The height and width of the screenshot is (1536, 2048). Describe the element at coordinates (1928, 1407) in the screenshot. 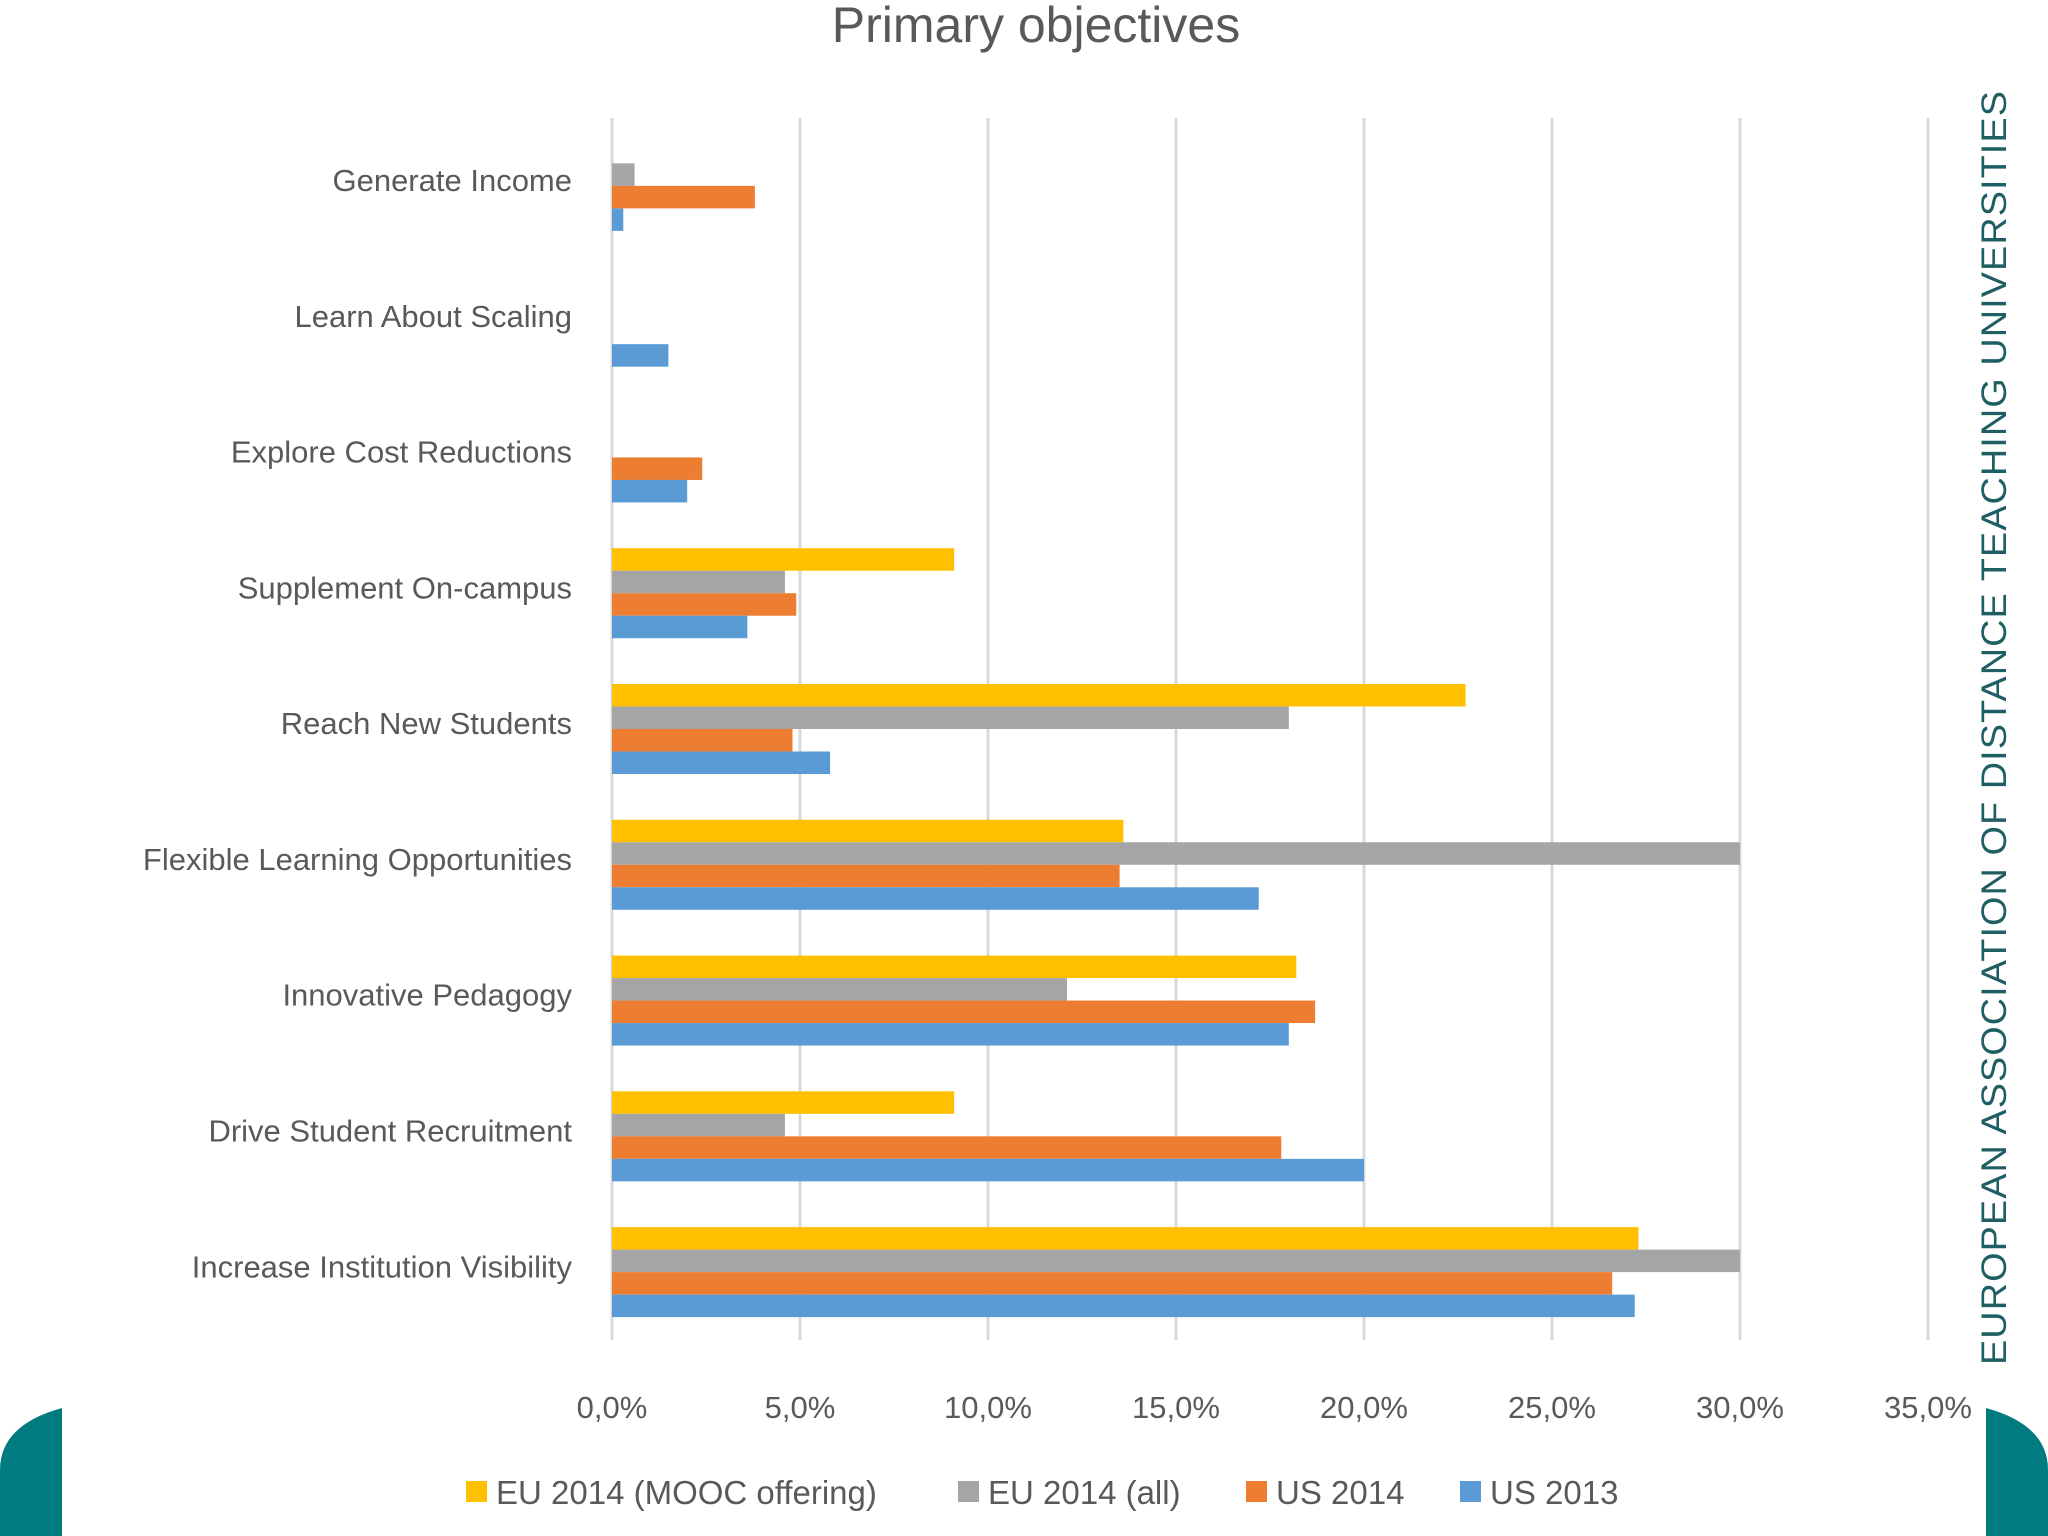

I see `x-tick-label: 35,0%` at that location.